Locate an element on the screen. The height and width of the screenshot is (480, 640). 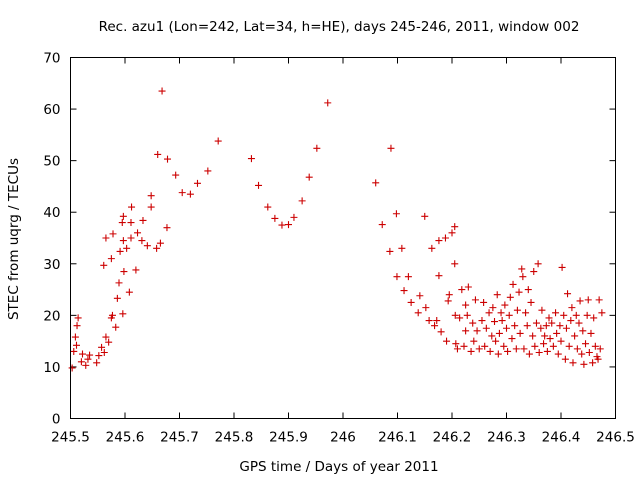
x-tick-label: 245.9 is located at coordinates (288, 438).